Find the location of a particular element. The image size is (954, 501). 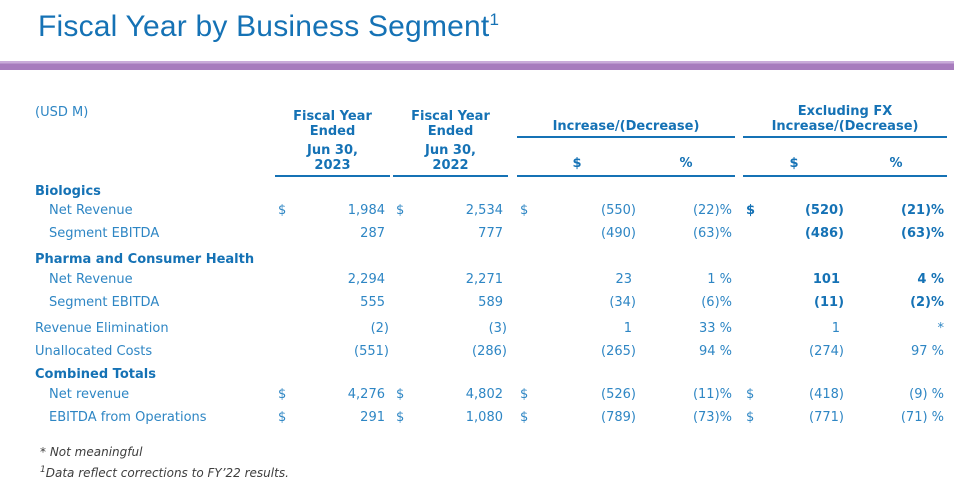

sub-header-fx-percent: % is located at coordinates (896, 157).